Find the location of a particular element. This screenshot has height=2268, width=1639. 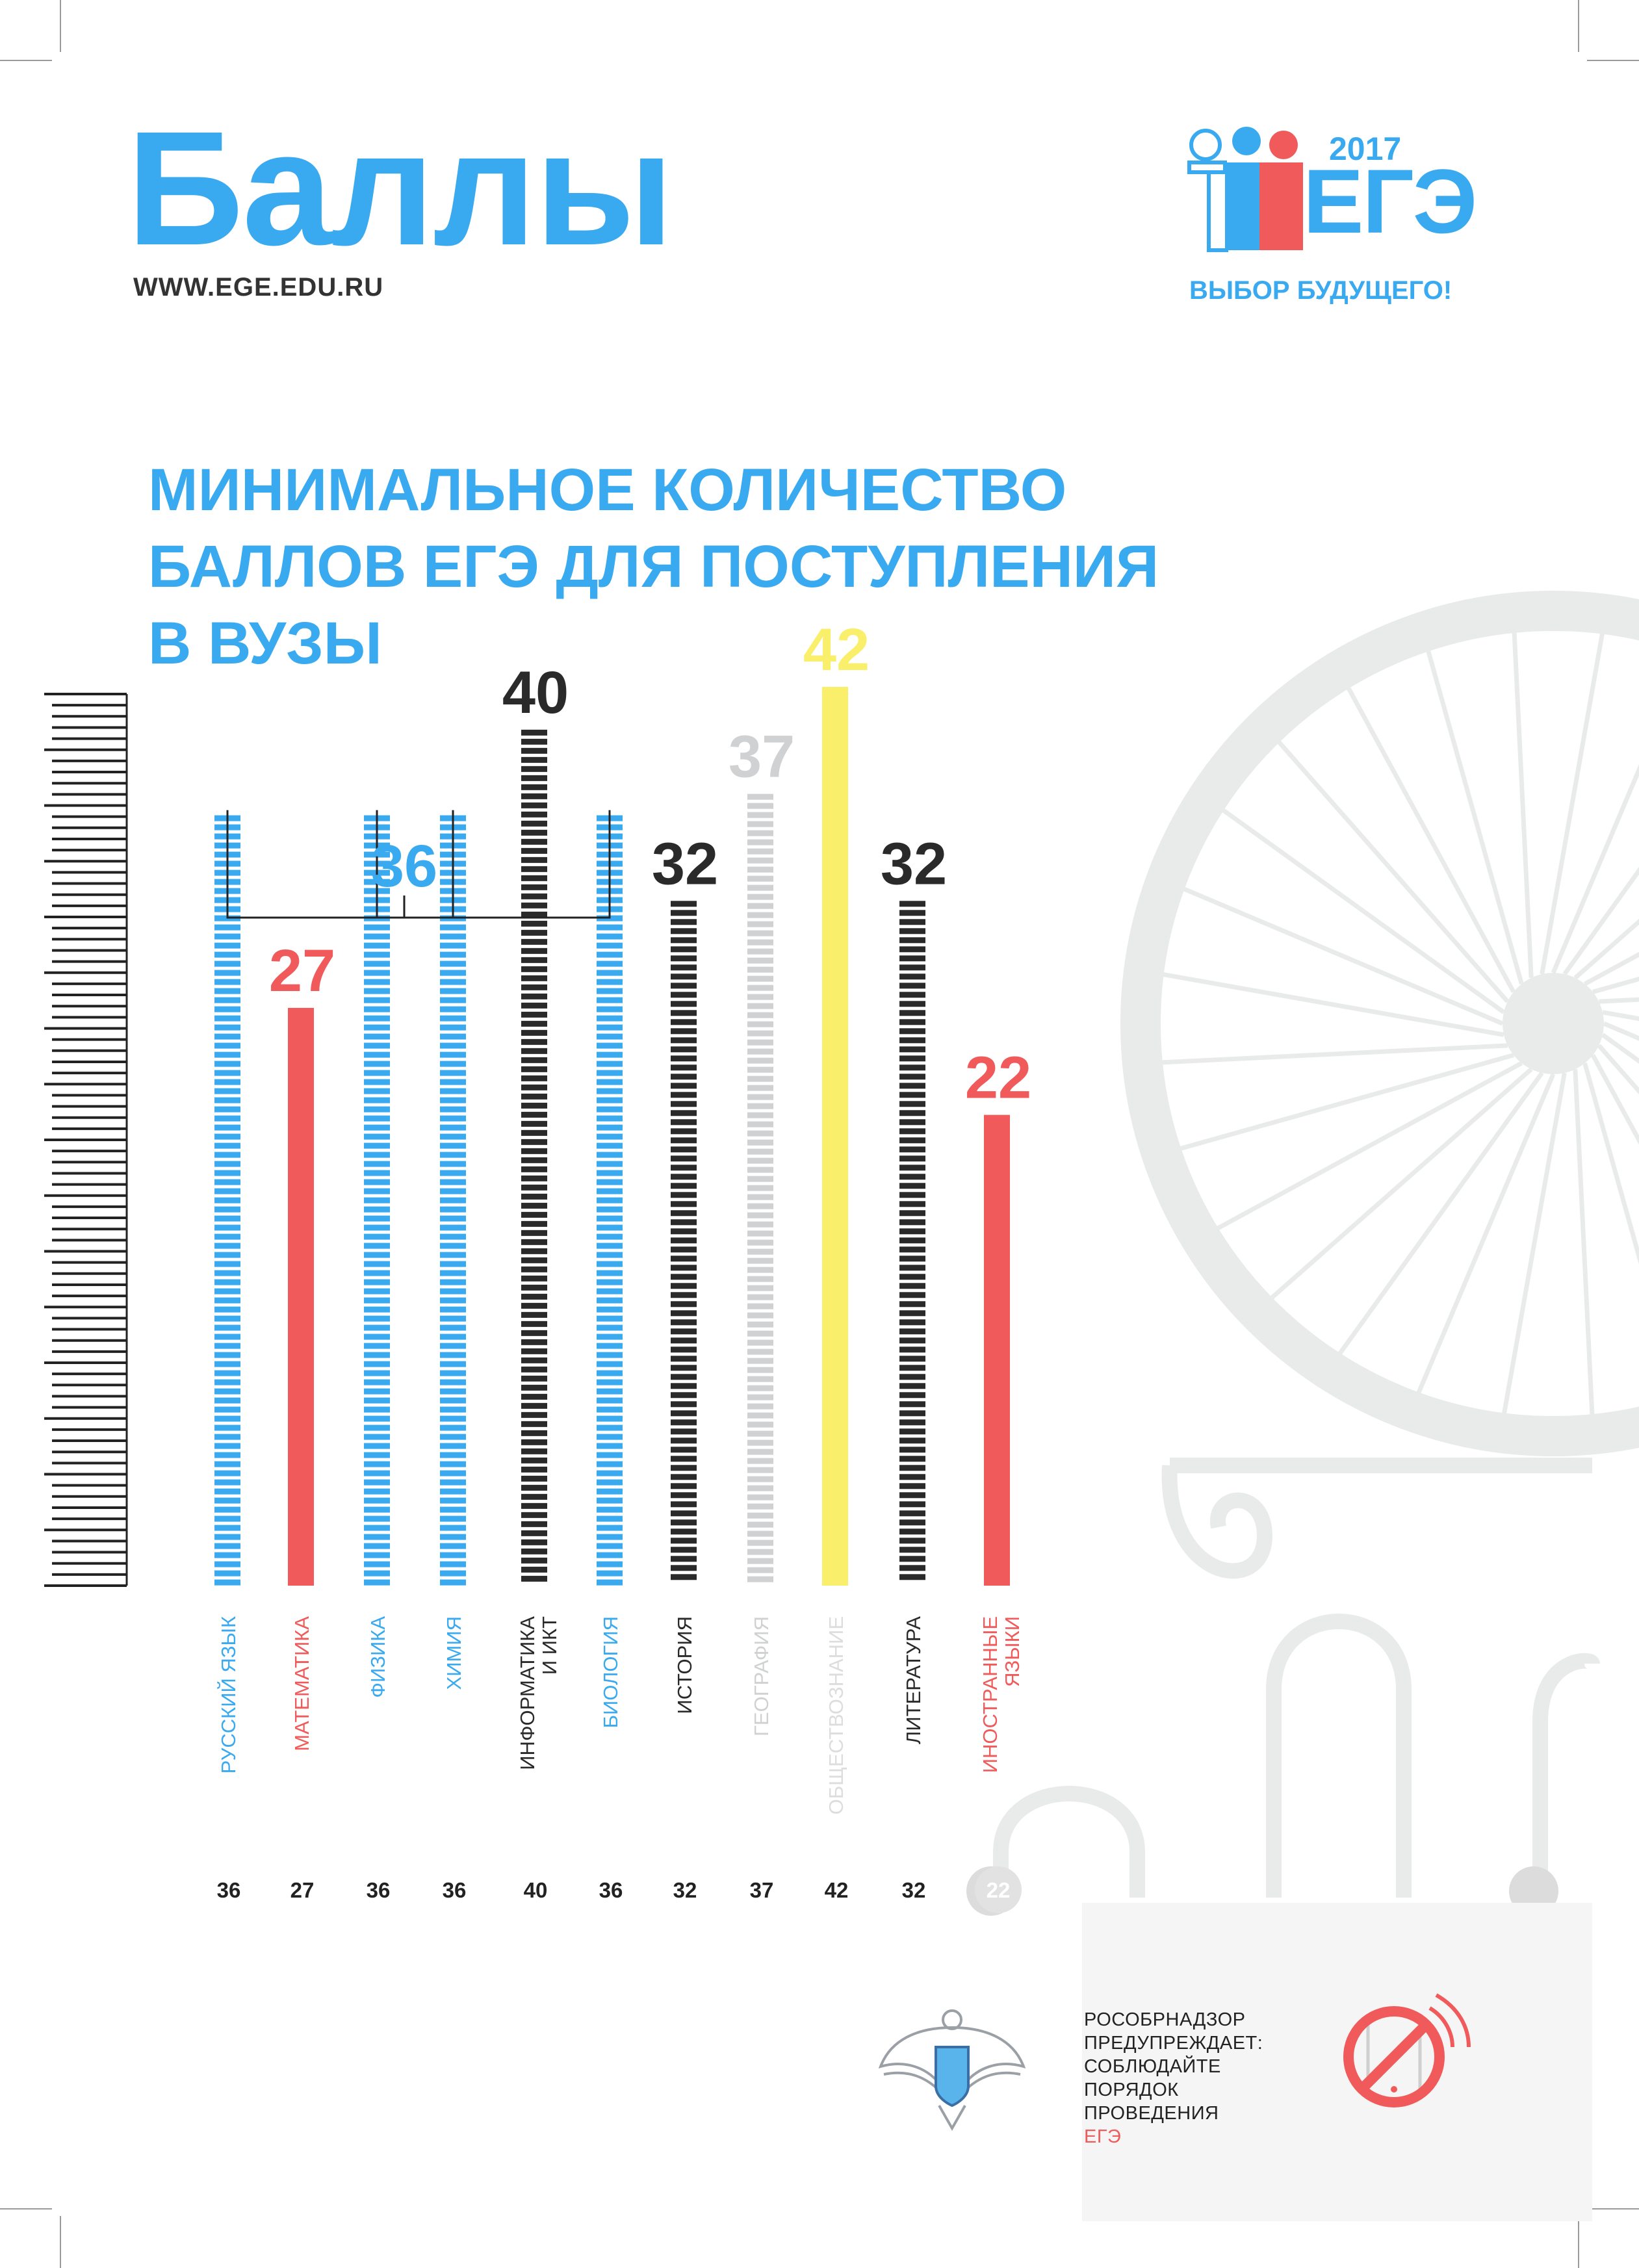

heading-line: БАЛЛОВ ЕГЭ ДЛЯ ПОСТУПЛЕНИЯ is located at coordinates (654, 567).